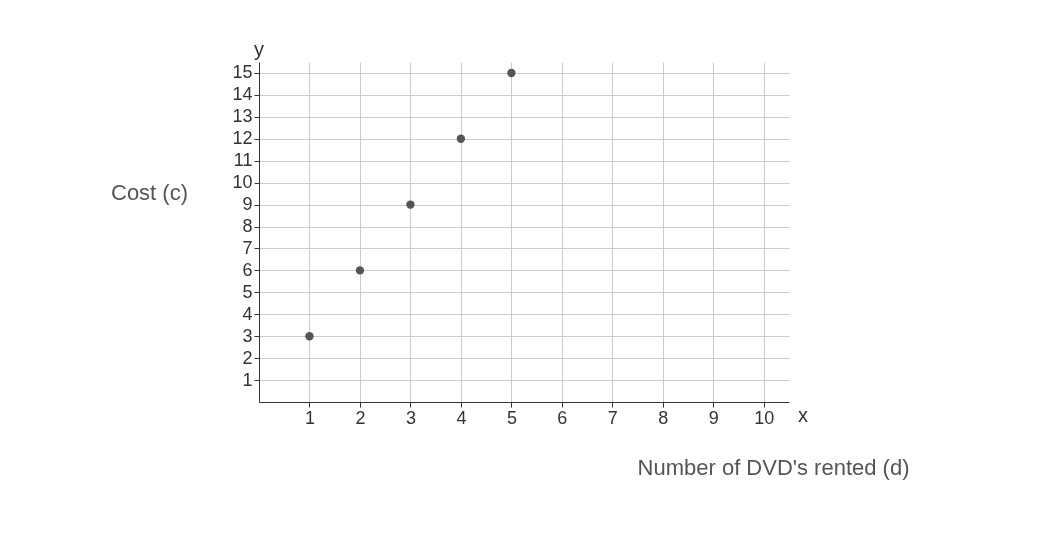 Image resolution: width=1056 pixels, height=540 pixels. Describe the element at coordinates (247, 269) in the screenshot. I see `y-tick-label: 6` at that location.